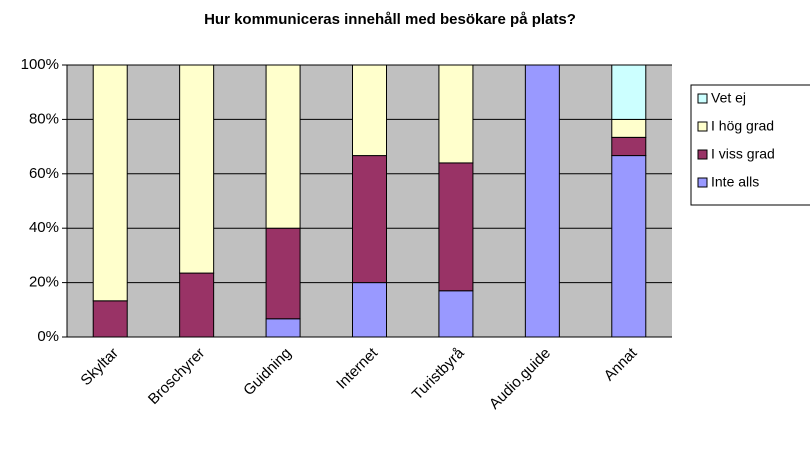 The width and height of the screenshot is (810, 450). Describe the element at coordinates (742, 126) in the screenshot. I see `legend-label: I hög grad` at that location.